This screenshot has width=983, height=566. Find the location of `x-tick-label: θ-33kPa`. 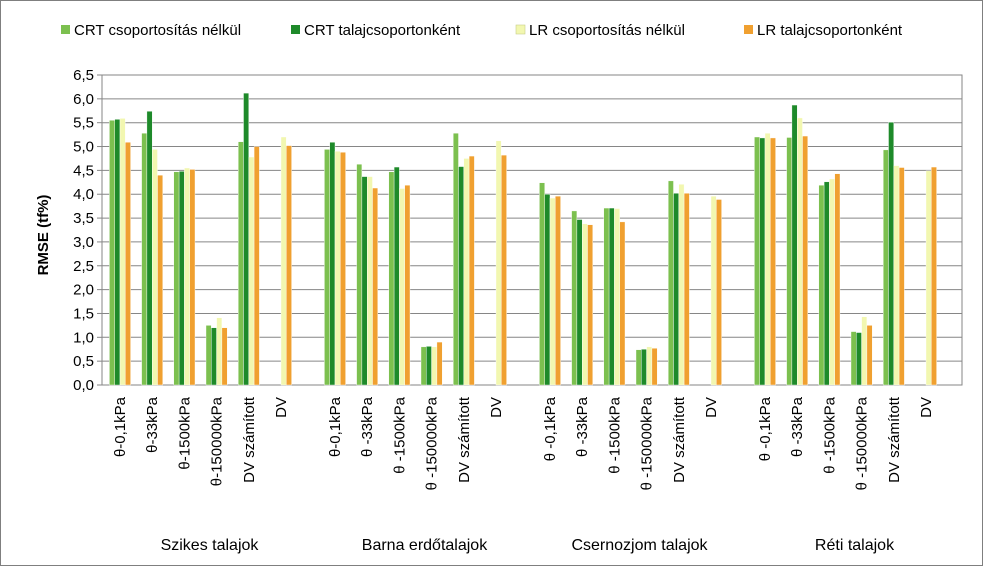

x-tick-label: θ-33kPa is located at coordinates (152, 424).